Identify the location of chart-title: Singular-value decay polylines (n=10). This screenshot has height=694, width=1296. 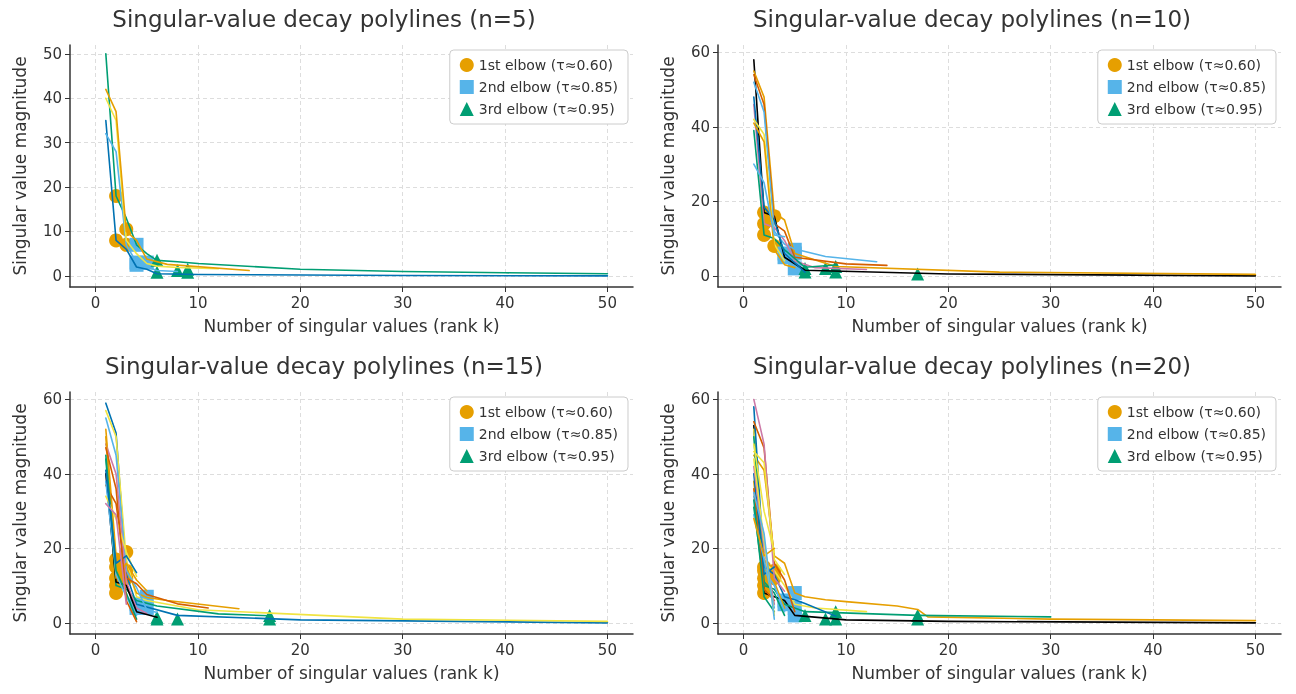
(972, 18).